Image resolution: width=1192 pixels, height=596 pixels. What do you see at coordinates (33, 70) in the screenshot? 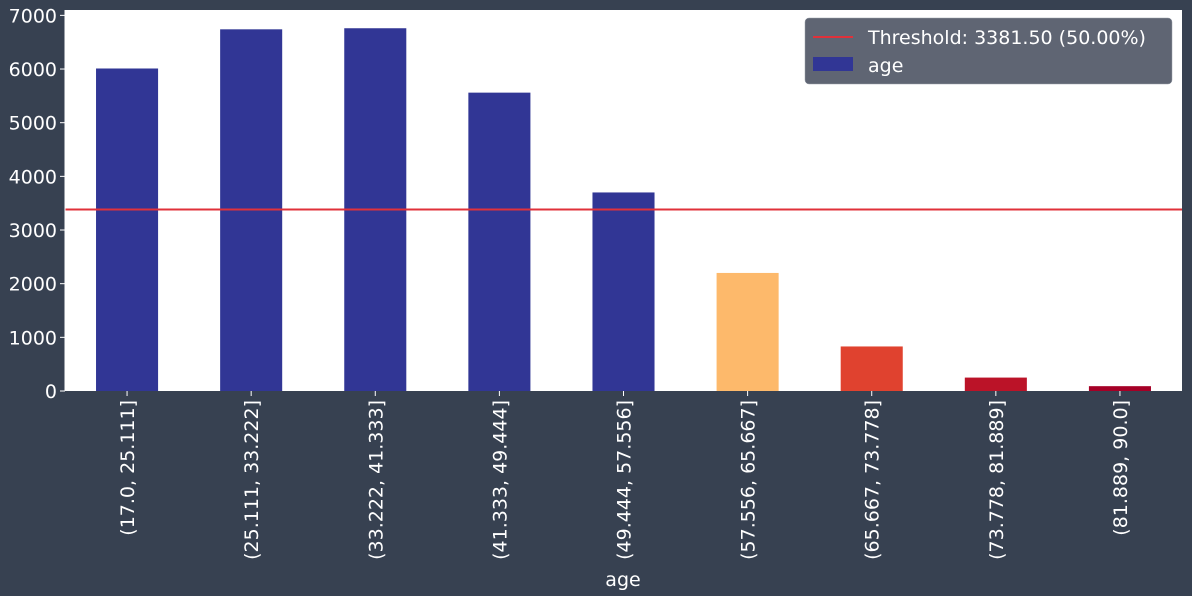
I see `y-tick-label: 6000` at bounding box center [33, 70].